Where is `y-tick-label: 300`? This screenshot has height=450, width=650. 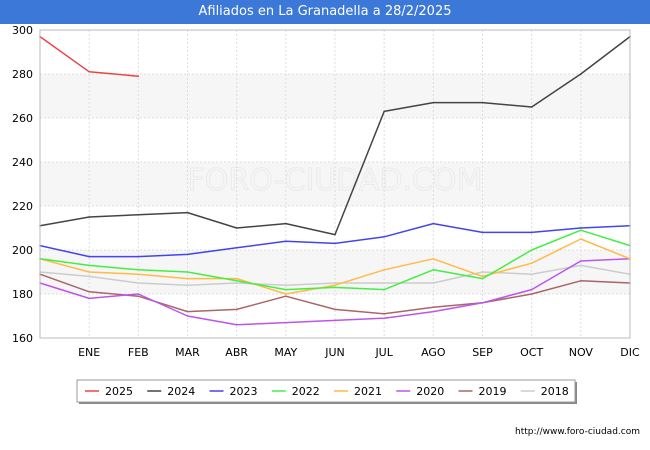
y-tick-label: 300 is located at coordinates (22, 30).